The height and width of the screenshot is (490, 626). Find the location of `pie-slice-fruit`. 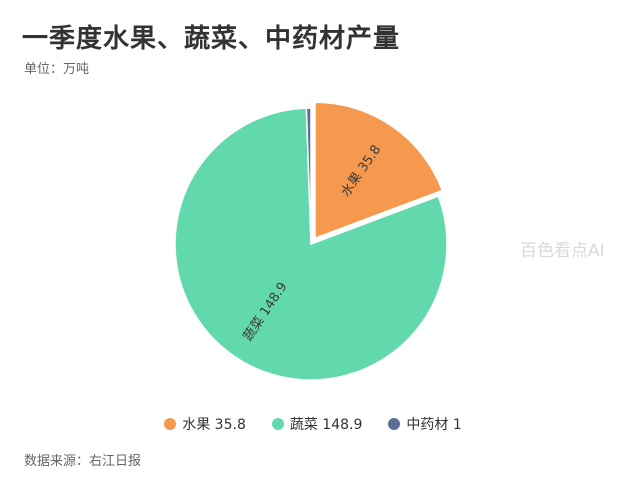

pie-slice-fruit is located at coordinates (379, 170).